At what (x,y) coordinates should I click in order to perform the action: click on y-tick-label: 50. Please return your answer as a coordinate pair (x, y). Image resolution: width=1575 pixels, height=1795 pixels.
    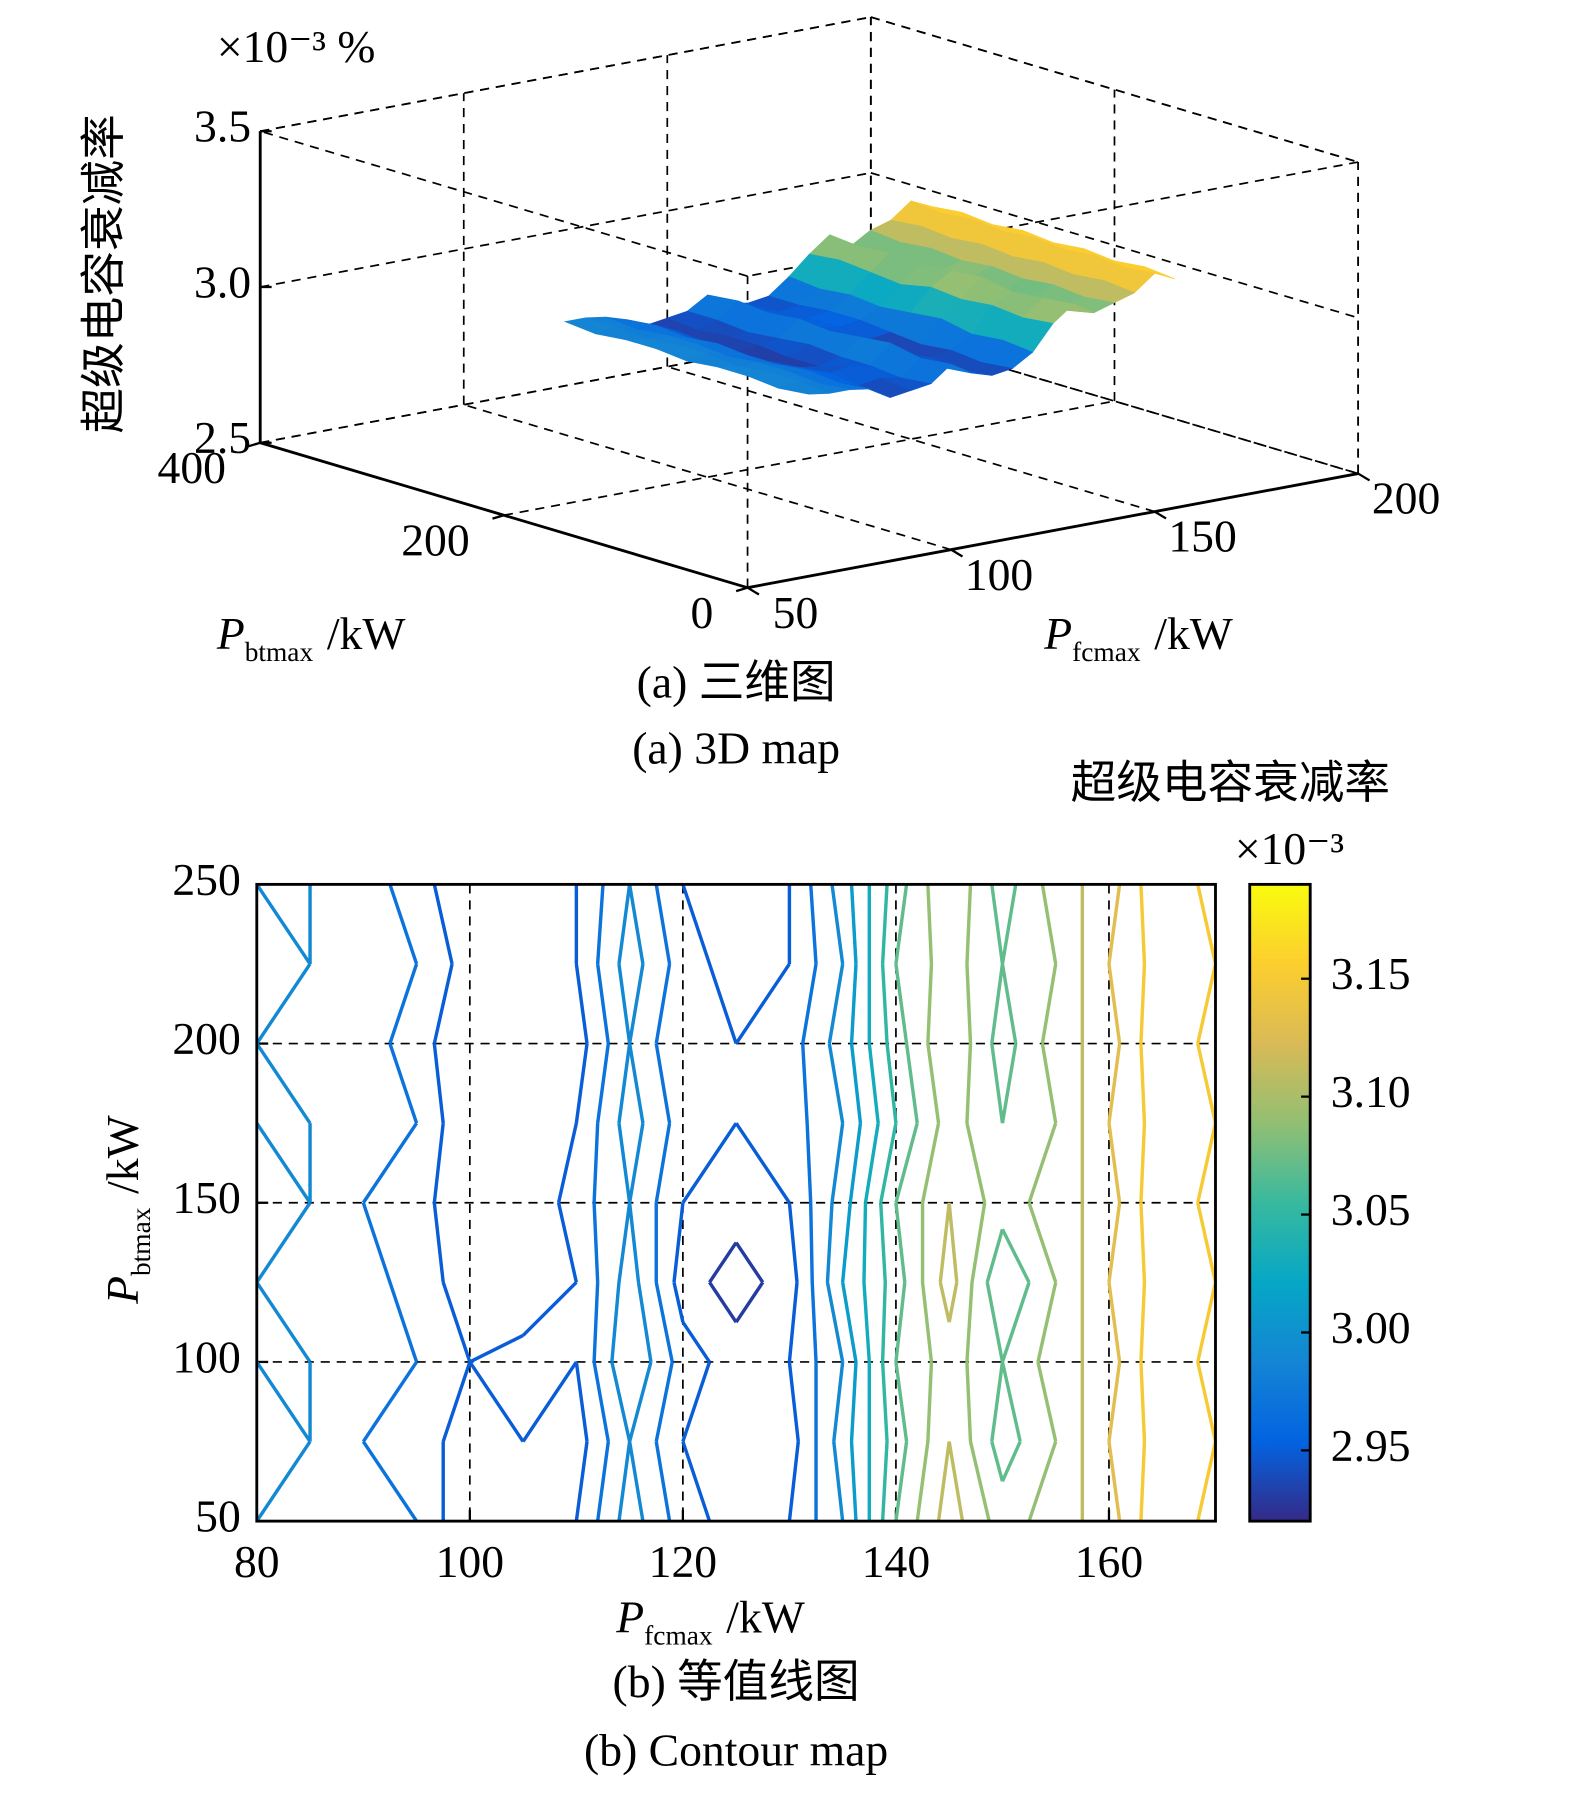
    Looking at the image, I should click on (218, 1516).